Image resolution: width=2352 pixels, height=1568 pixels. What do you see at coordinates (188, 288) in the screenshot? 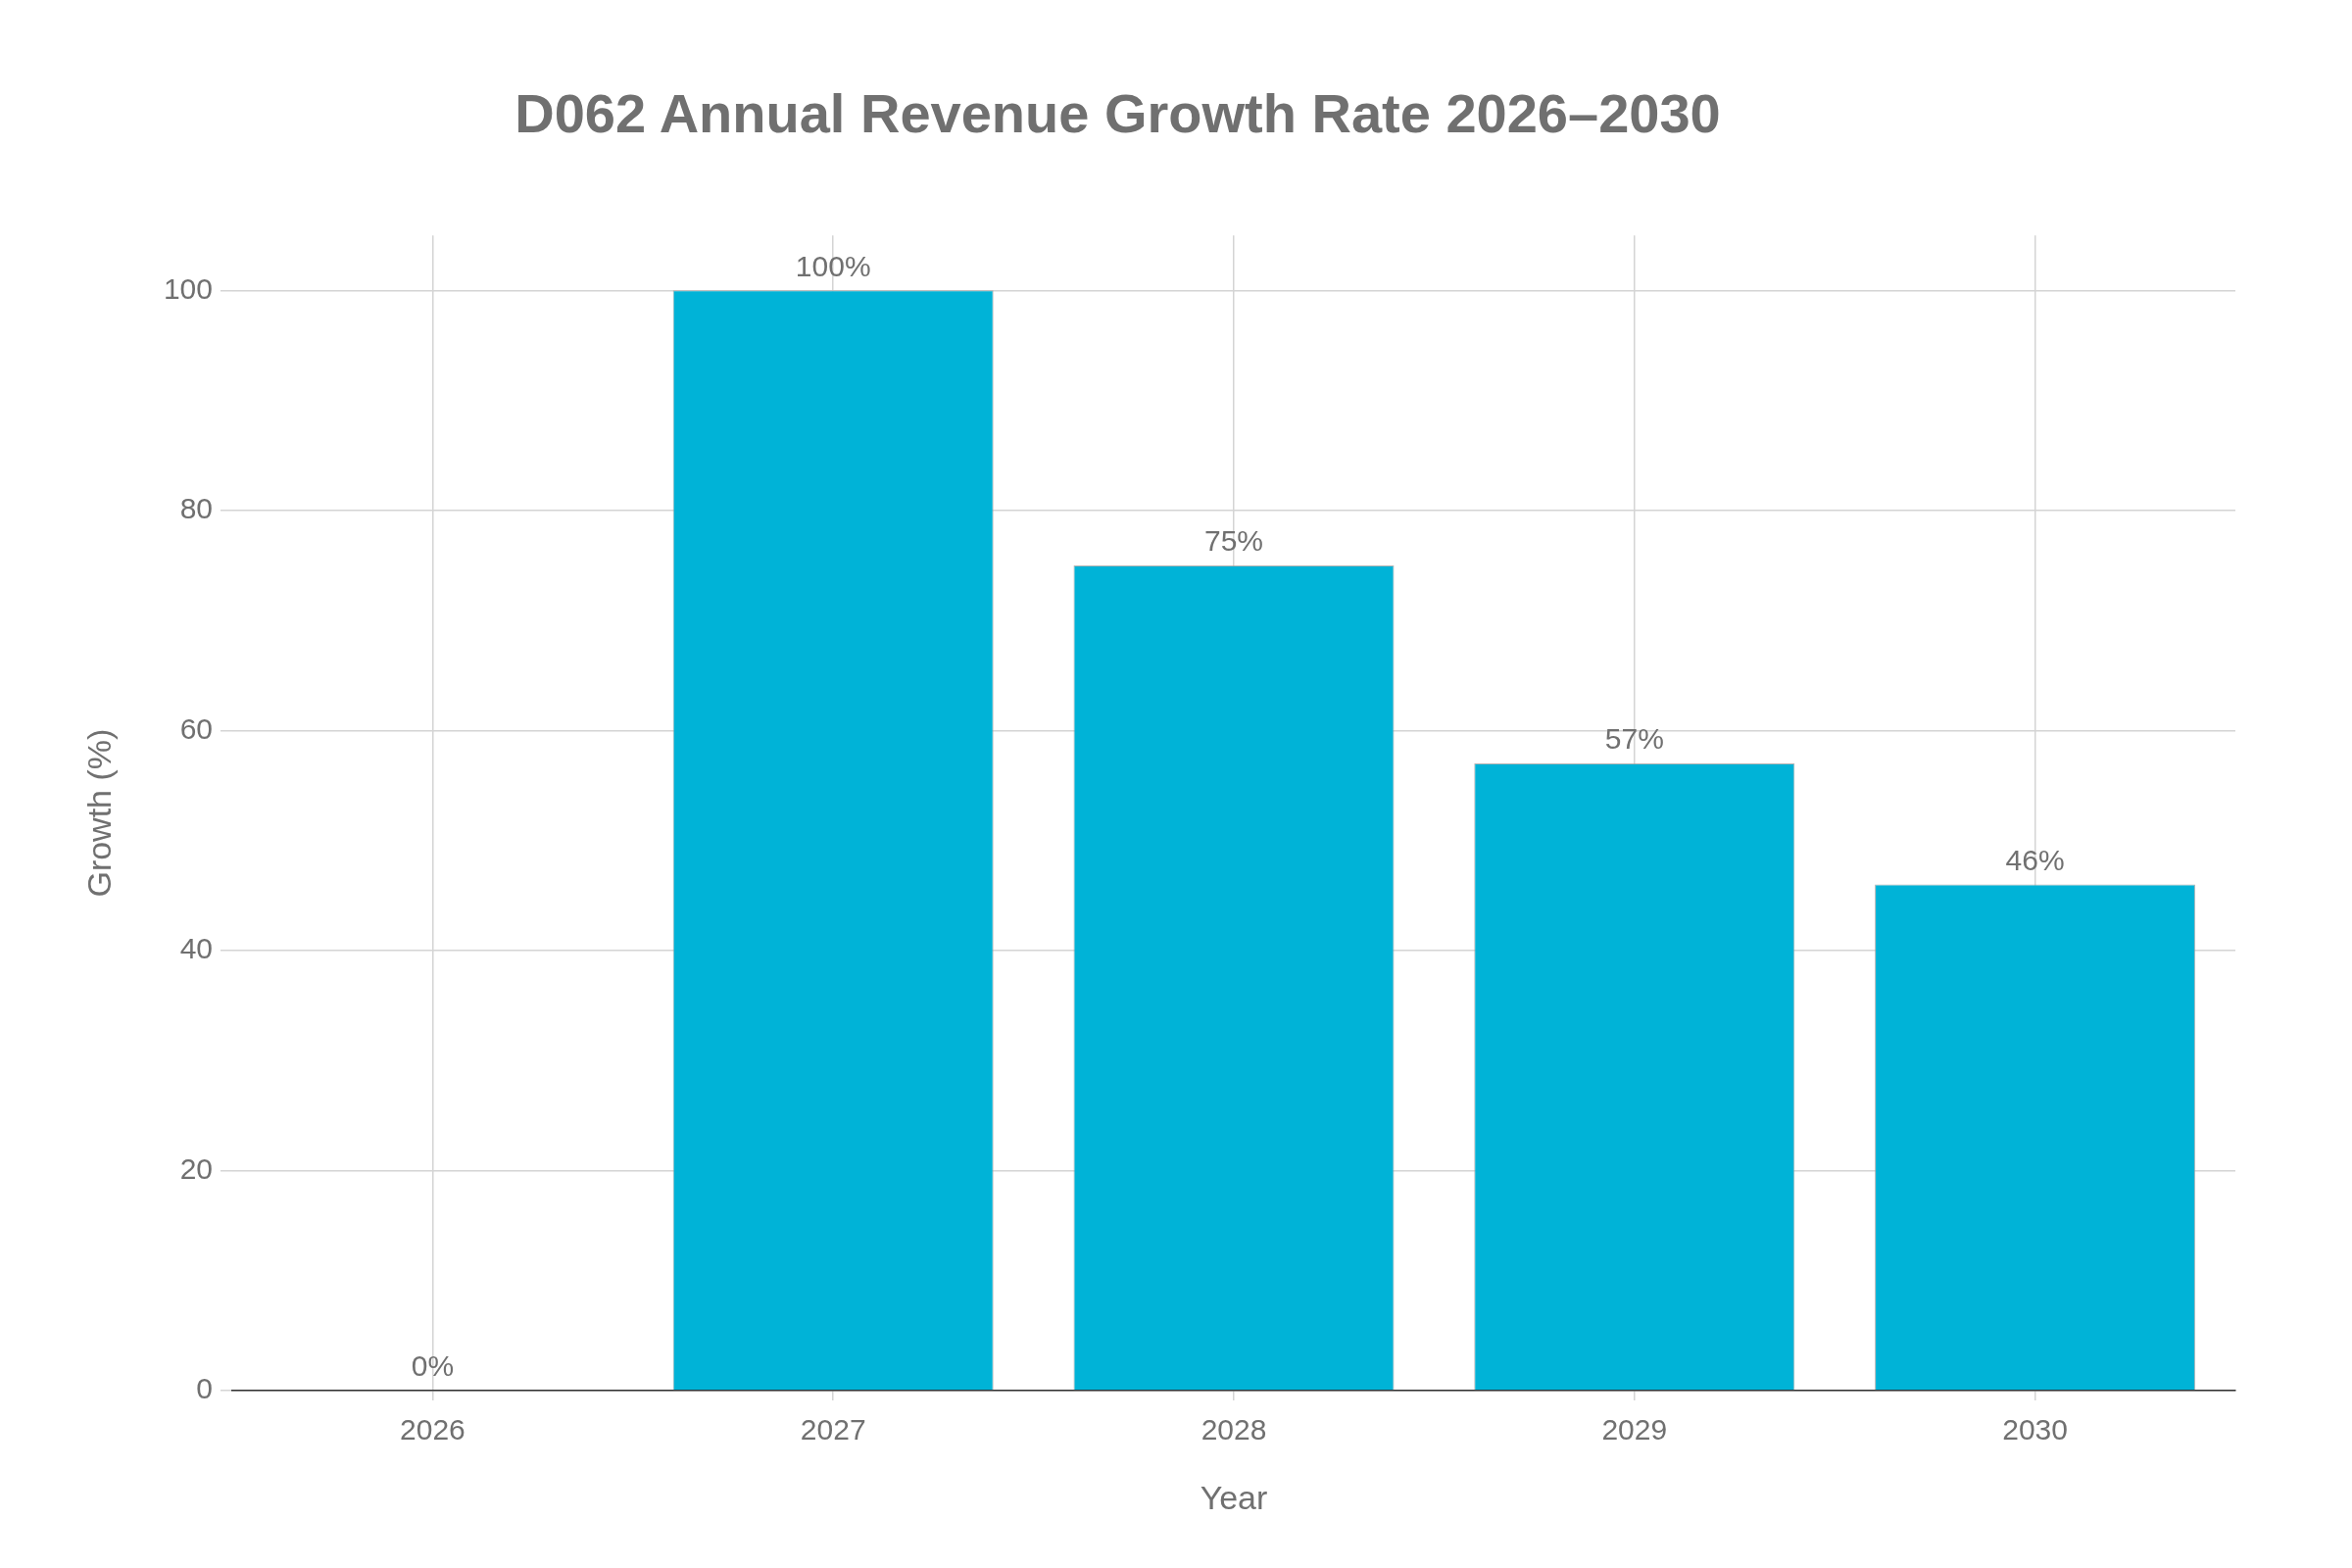
I see `y-tick-label: 100` at bounding box center [188, 288].